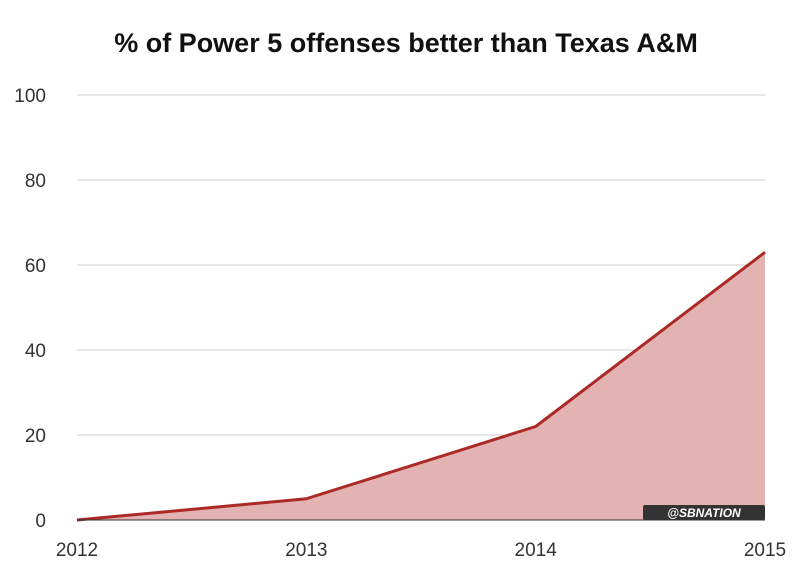 Image resolution: width=812 pixels, height=577 pixels. I want to click on x-tick-label: 2015, so click(765, 550).